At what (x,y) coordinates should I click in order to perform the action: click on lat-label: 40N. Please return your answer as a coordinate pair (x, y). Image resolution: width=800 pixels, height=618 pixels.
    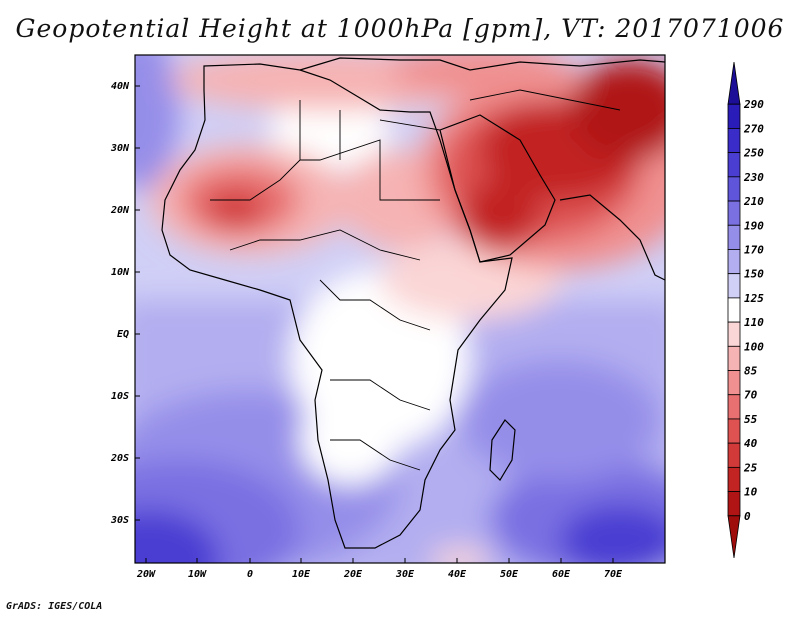
    Looking at the image, I should click on (120, 86).